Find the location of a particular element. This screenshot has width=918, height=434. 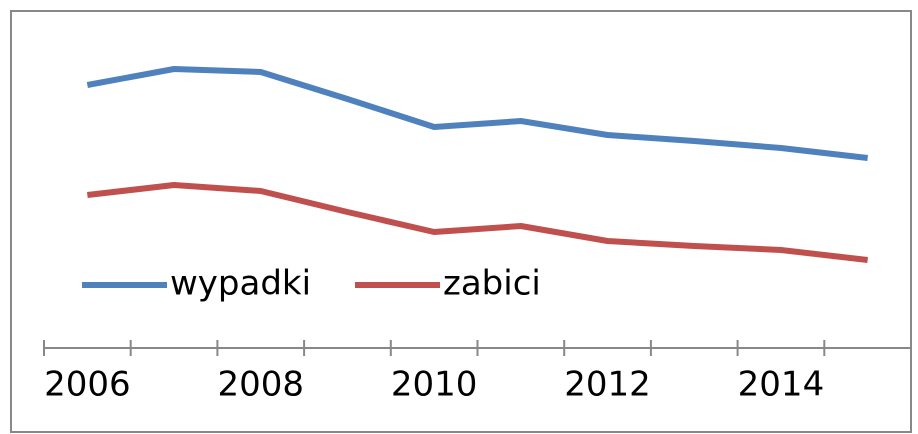

x-tick-label: 2012 is located at coordinates (607, 385).